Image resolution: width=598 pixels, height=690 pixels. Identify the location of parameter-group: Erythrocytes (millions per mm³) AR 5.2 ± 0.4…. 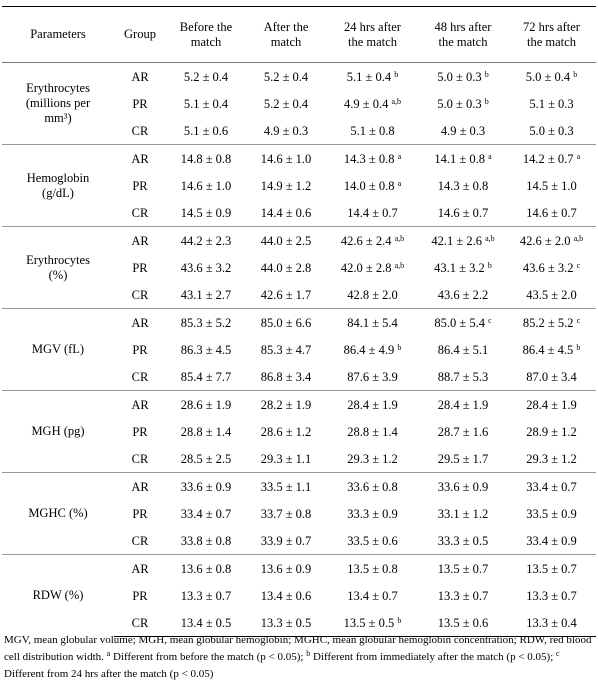
(299, 103).